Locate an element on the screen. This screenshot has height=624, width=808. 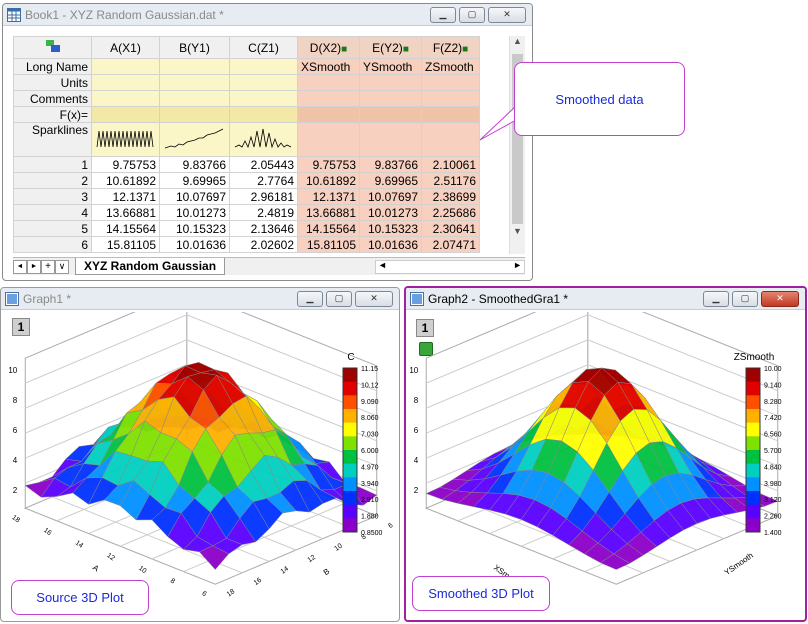
graph1-titlebar: Graph1 * ▁ ▢ ✕ is located at coordinates (200, 299).